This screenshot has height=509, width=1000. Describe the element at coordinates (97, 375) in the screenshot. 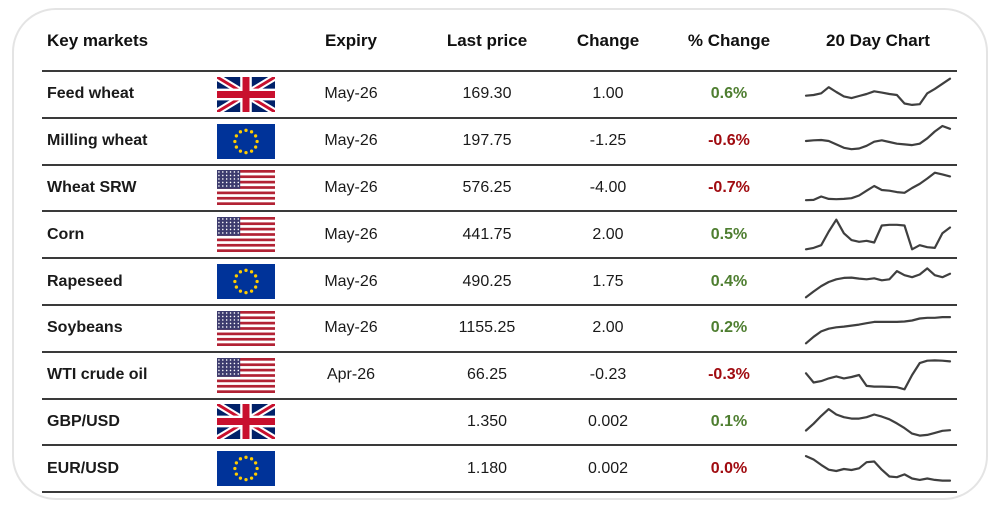

I see `market-name: WTI crude oil` at that location.